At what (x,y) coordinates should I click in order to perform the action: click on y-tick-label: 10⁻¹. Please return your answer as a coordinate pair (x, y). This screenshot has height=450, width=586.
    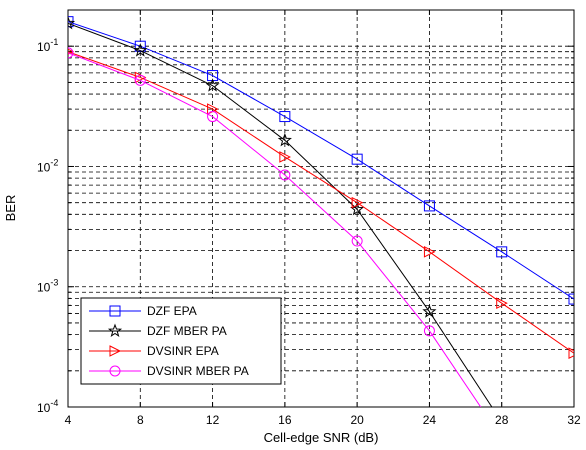
    Looking at the image, I should click on (47, 45).